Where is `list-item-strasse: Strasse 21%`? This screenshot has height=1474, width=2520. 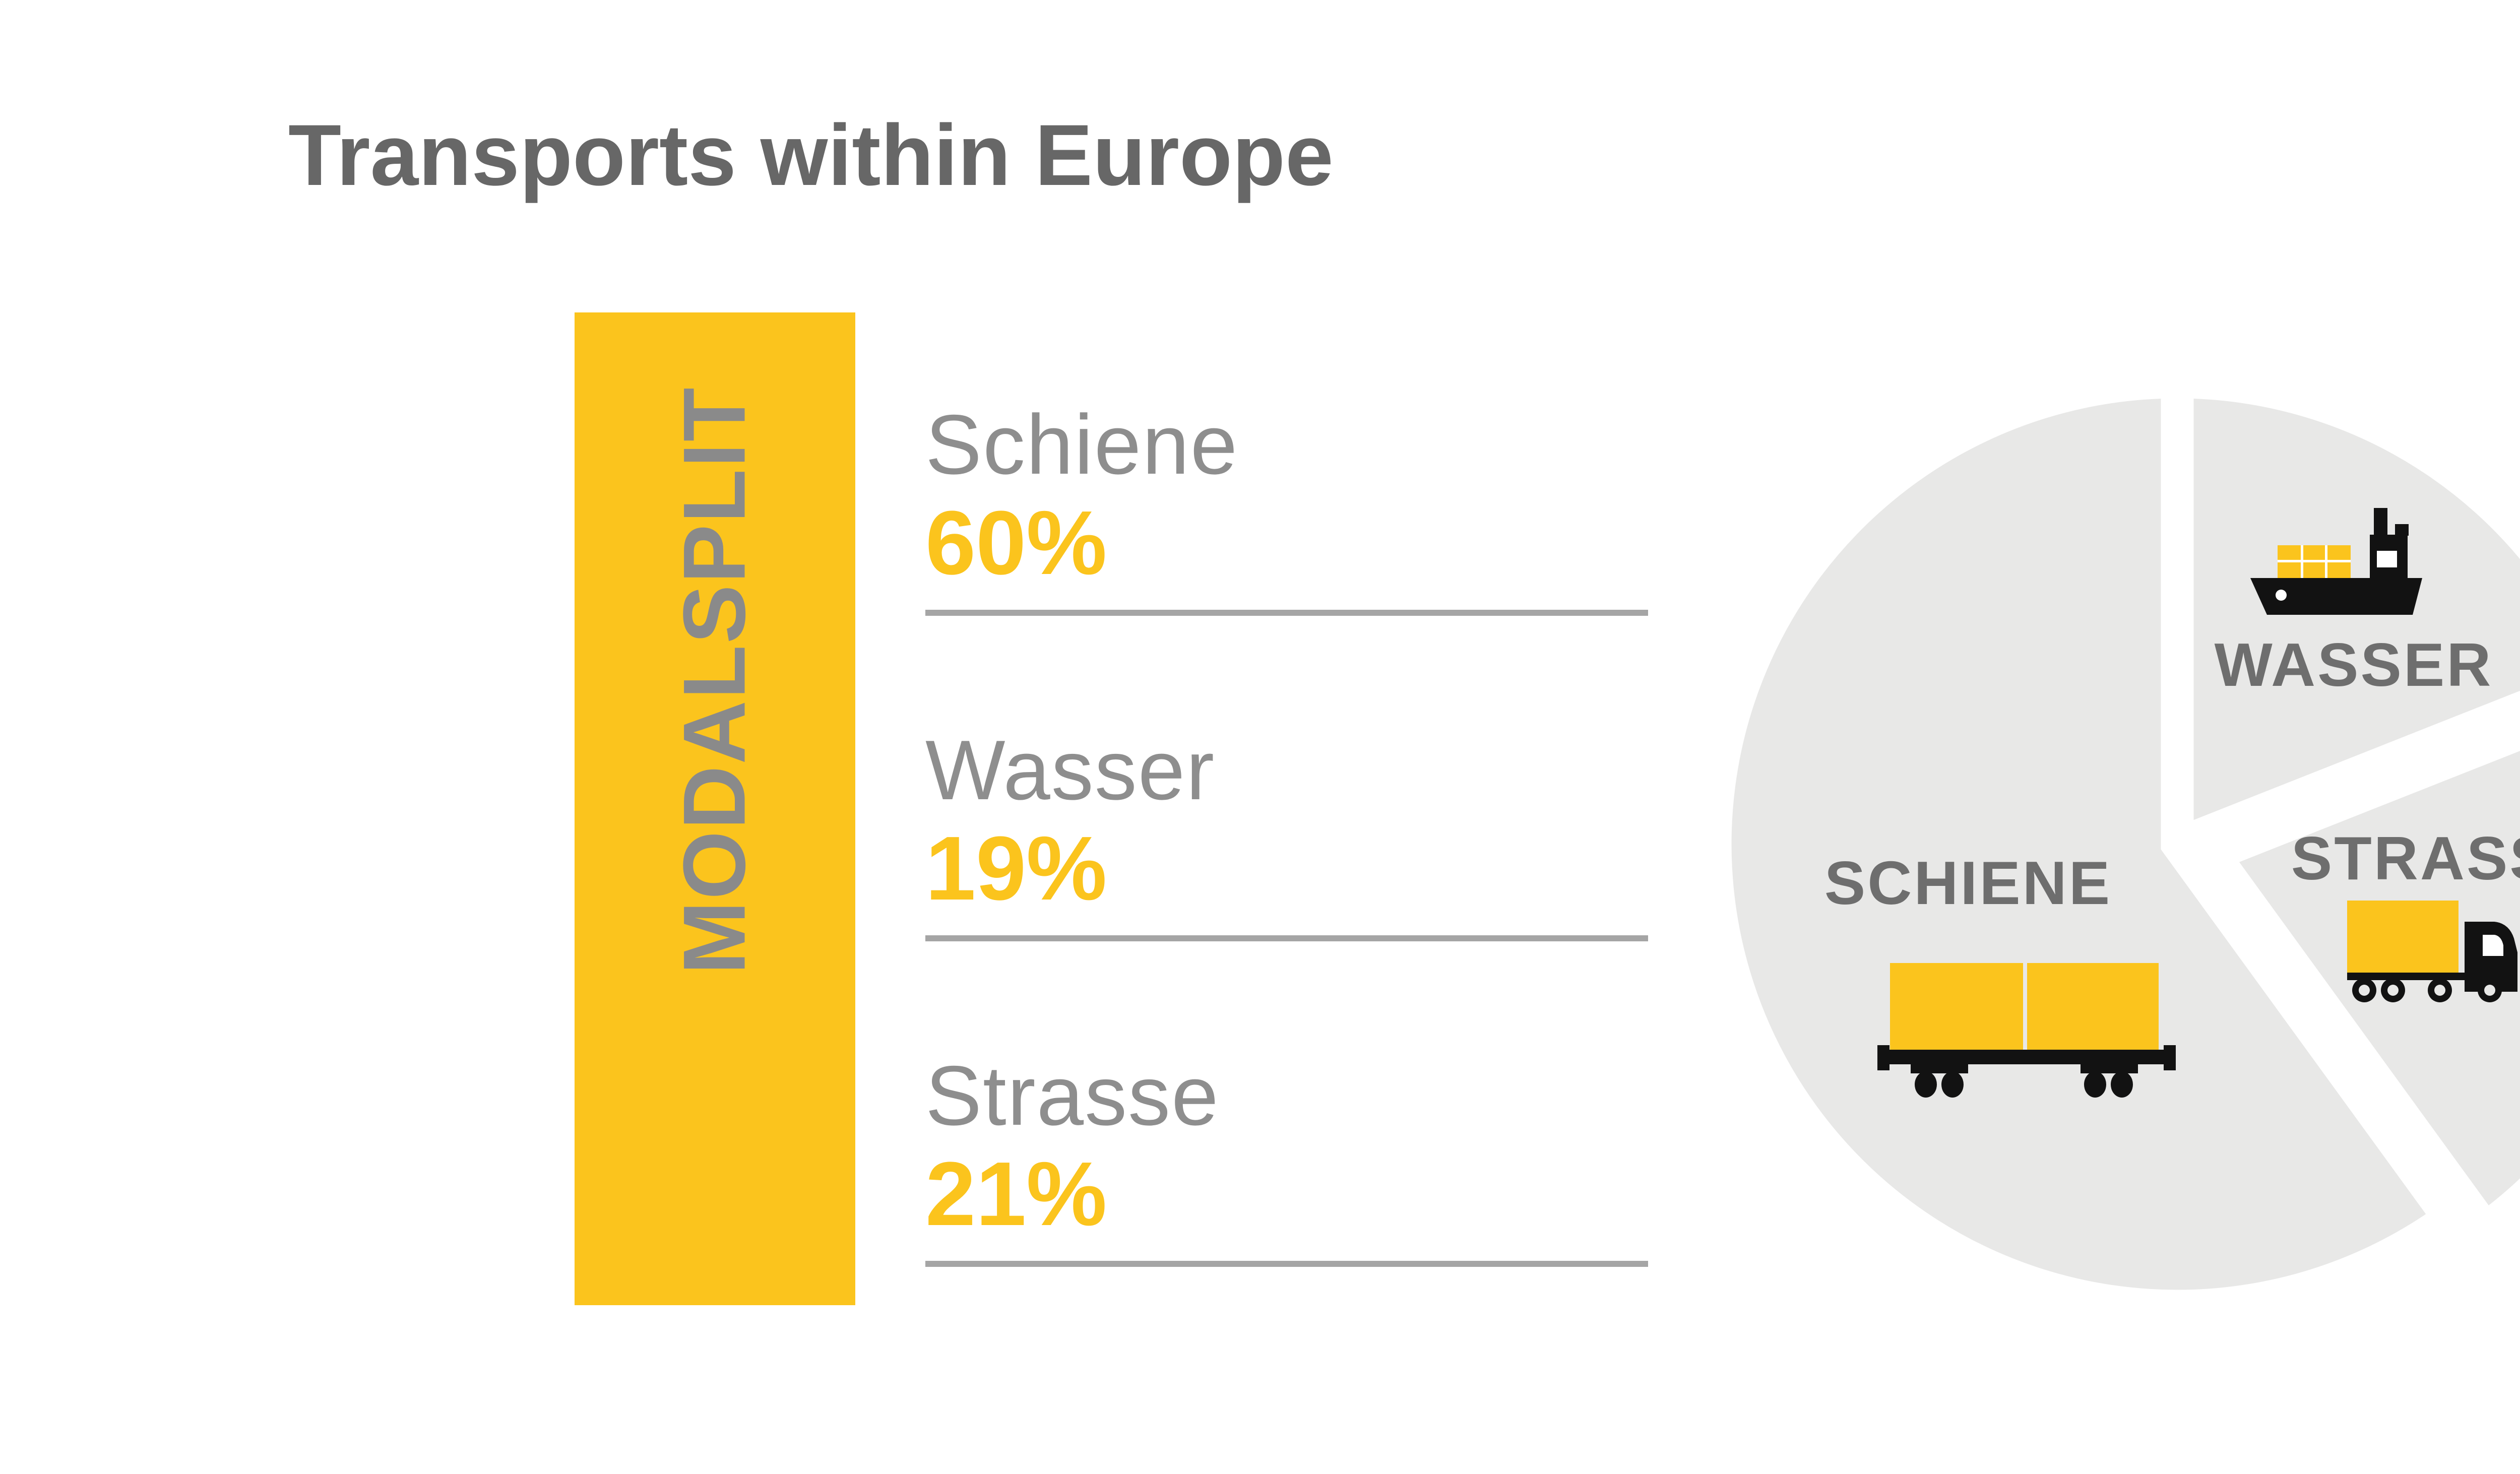 list-item-strasse: Strasse 21% is located at coordinates (1288, 1169).